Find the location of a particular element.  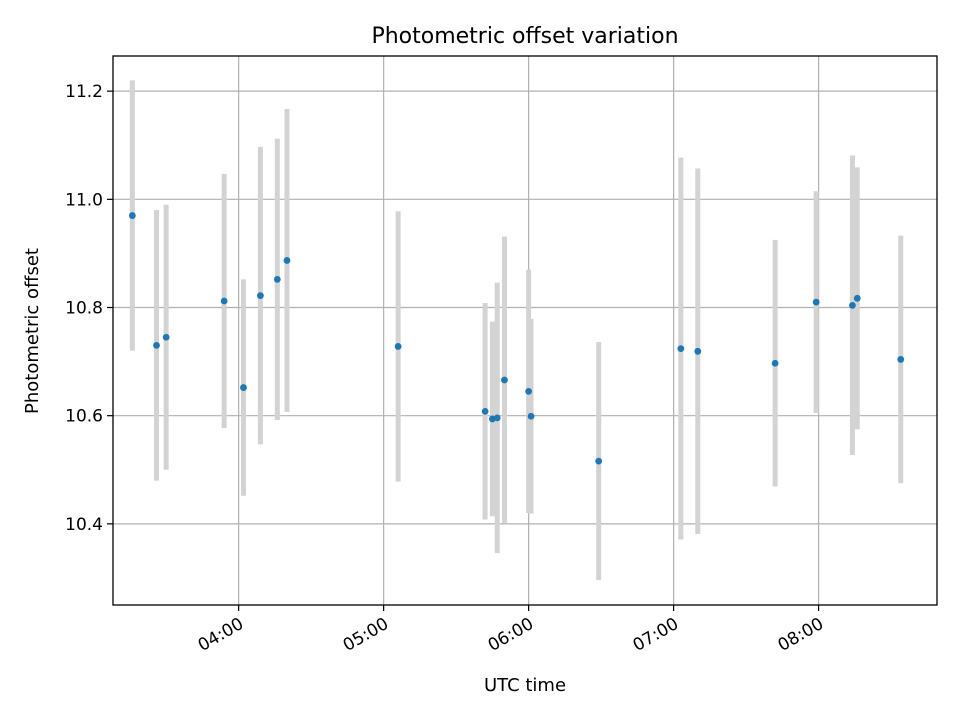

y-axis-label: Photometric offset is located at coordinates (32, 331).